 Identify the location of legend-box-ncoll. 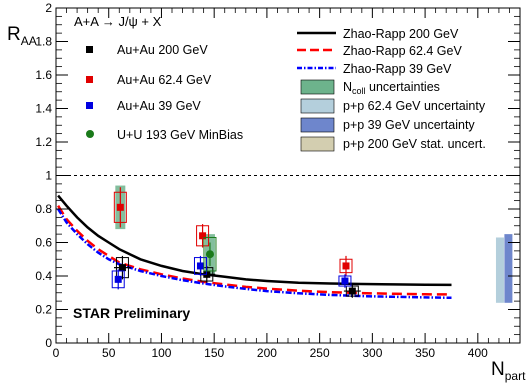
(317, 87).